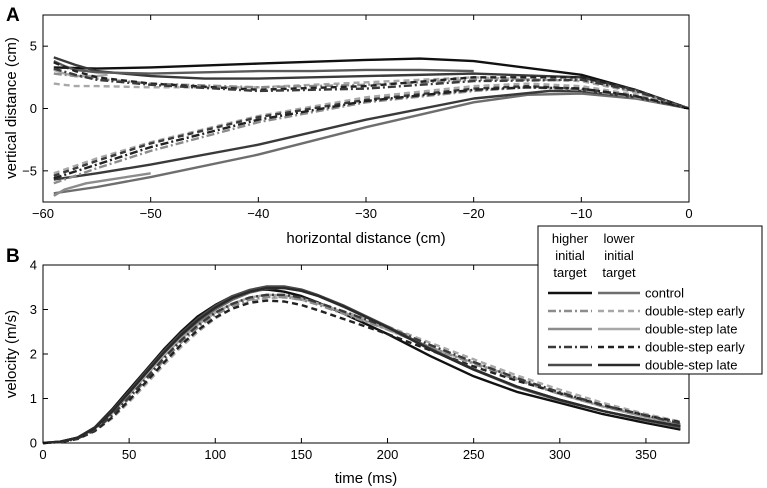 Image resolution: width=767 pixels, height=488 pixels. What do you see at coordinates (11, 354) in the screenshot?
I see `panel-b-ylabel: velocity (m/s)` at bounding box center [11, 354].